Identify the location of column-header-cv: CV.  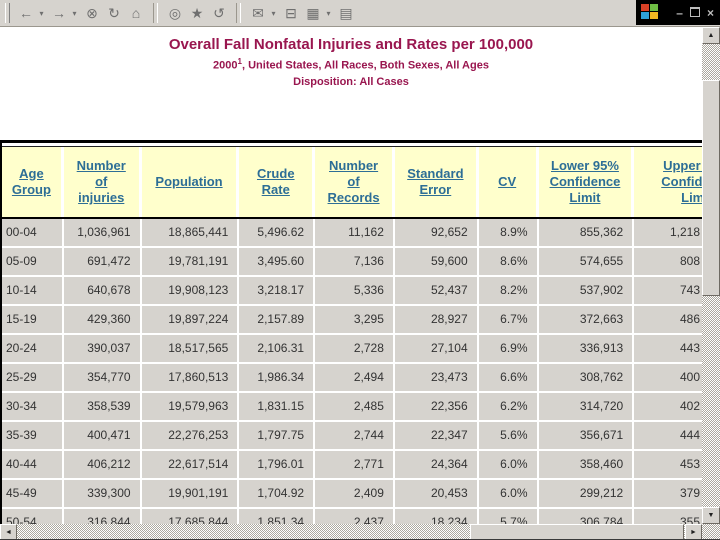
(508, 182).